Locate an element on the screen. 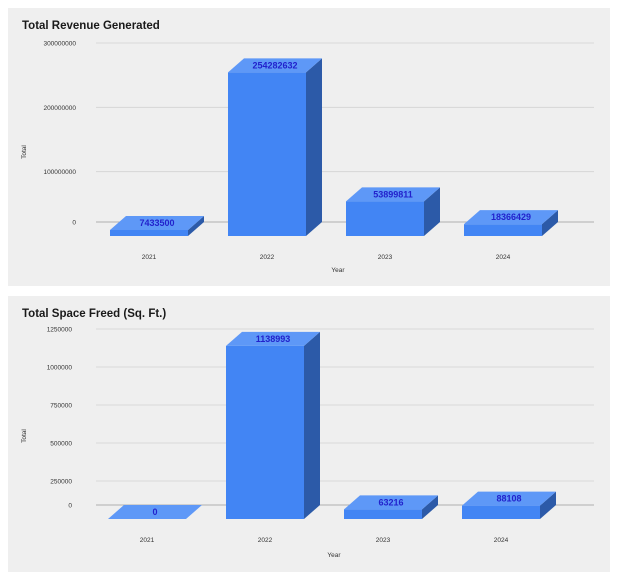 Image resolution: width=618 pixels, height=580 pixels. data-label: 53899811 is located at coordinates (393, 194).